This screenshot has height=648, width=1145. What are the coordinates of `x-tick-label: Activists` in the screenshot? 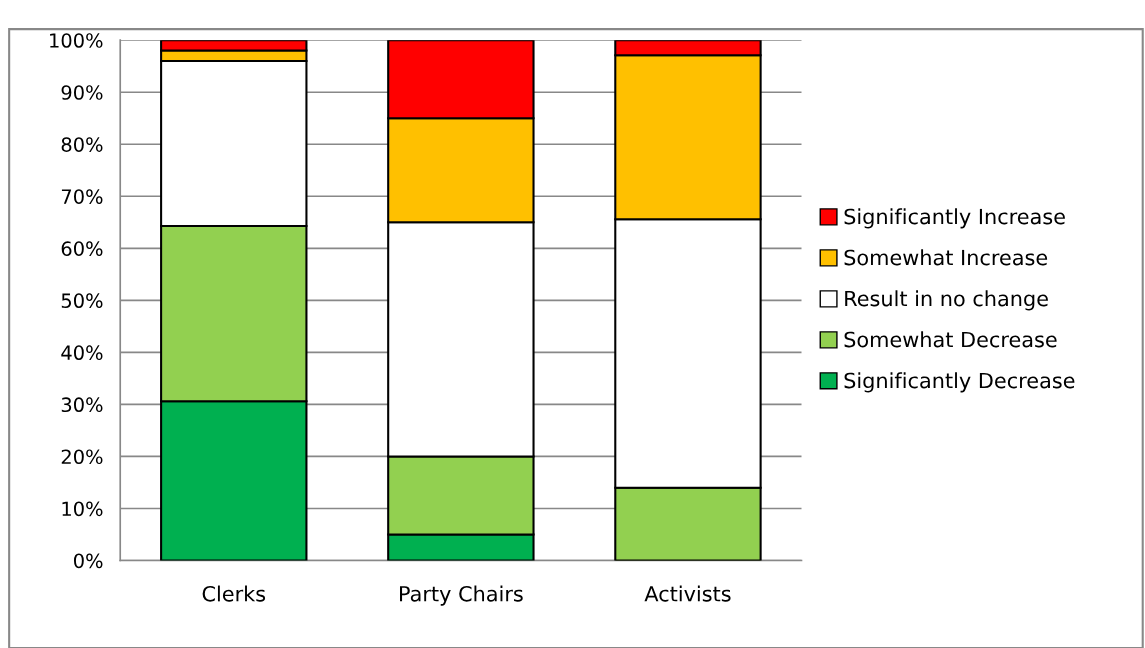 It's located at (687, 593).